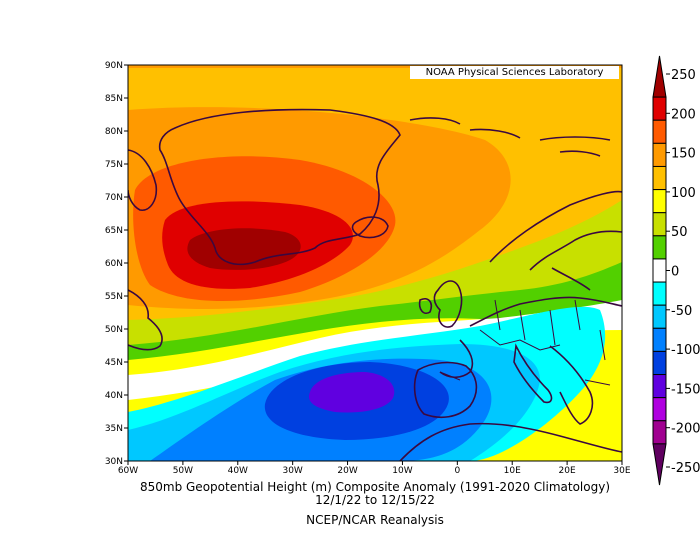 The image size is (700, 542). Describe the element at coordinates (445, 390) in the screenshot. I see `coastline-iberia` at that location.